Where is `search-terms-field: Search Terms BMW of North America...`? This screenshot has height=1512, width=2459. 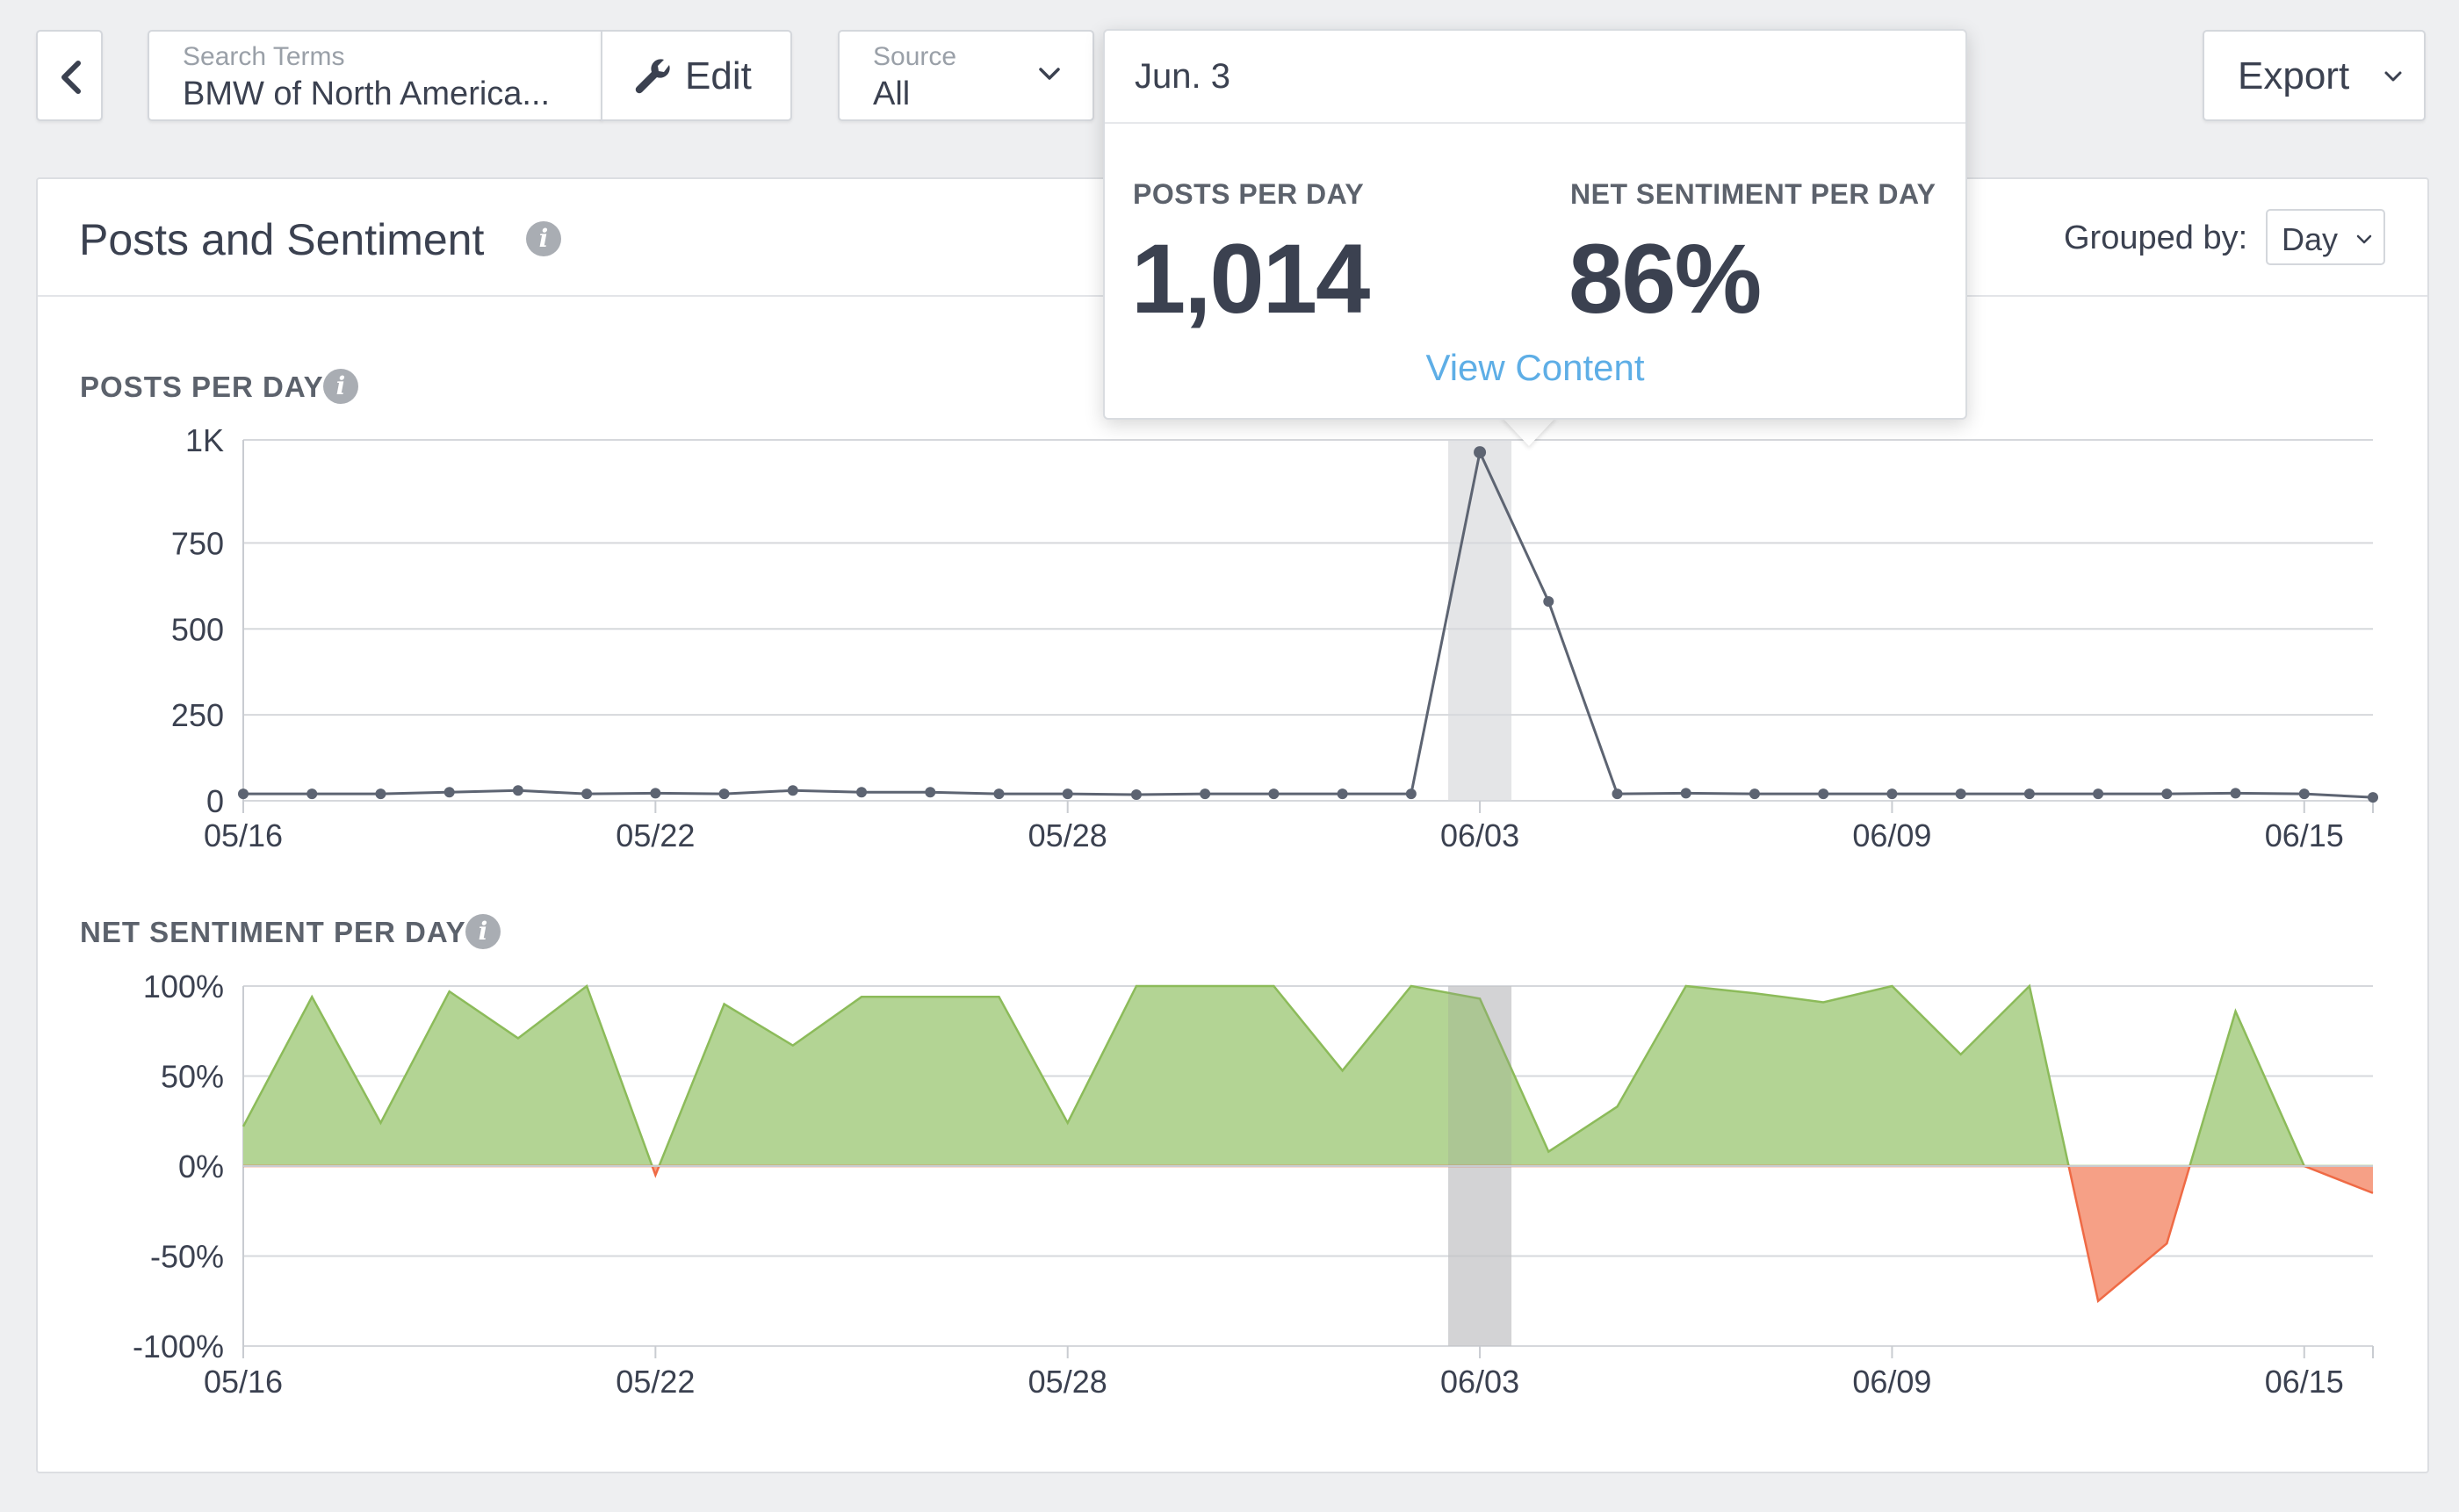
search-terms-field: Search Terms BMW of North America... is located at coordinates (375, 75).